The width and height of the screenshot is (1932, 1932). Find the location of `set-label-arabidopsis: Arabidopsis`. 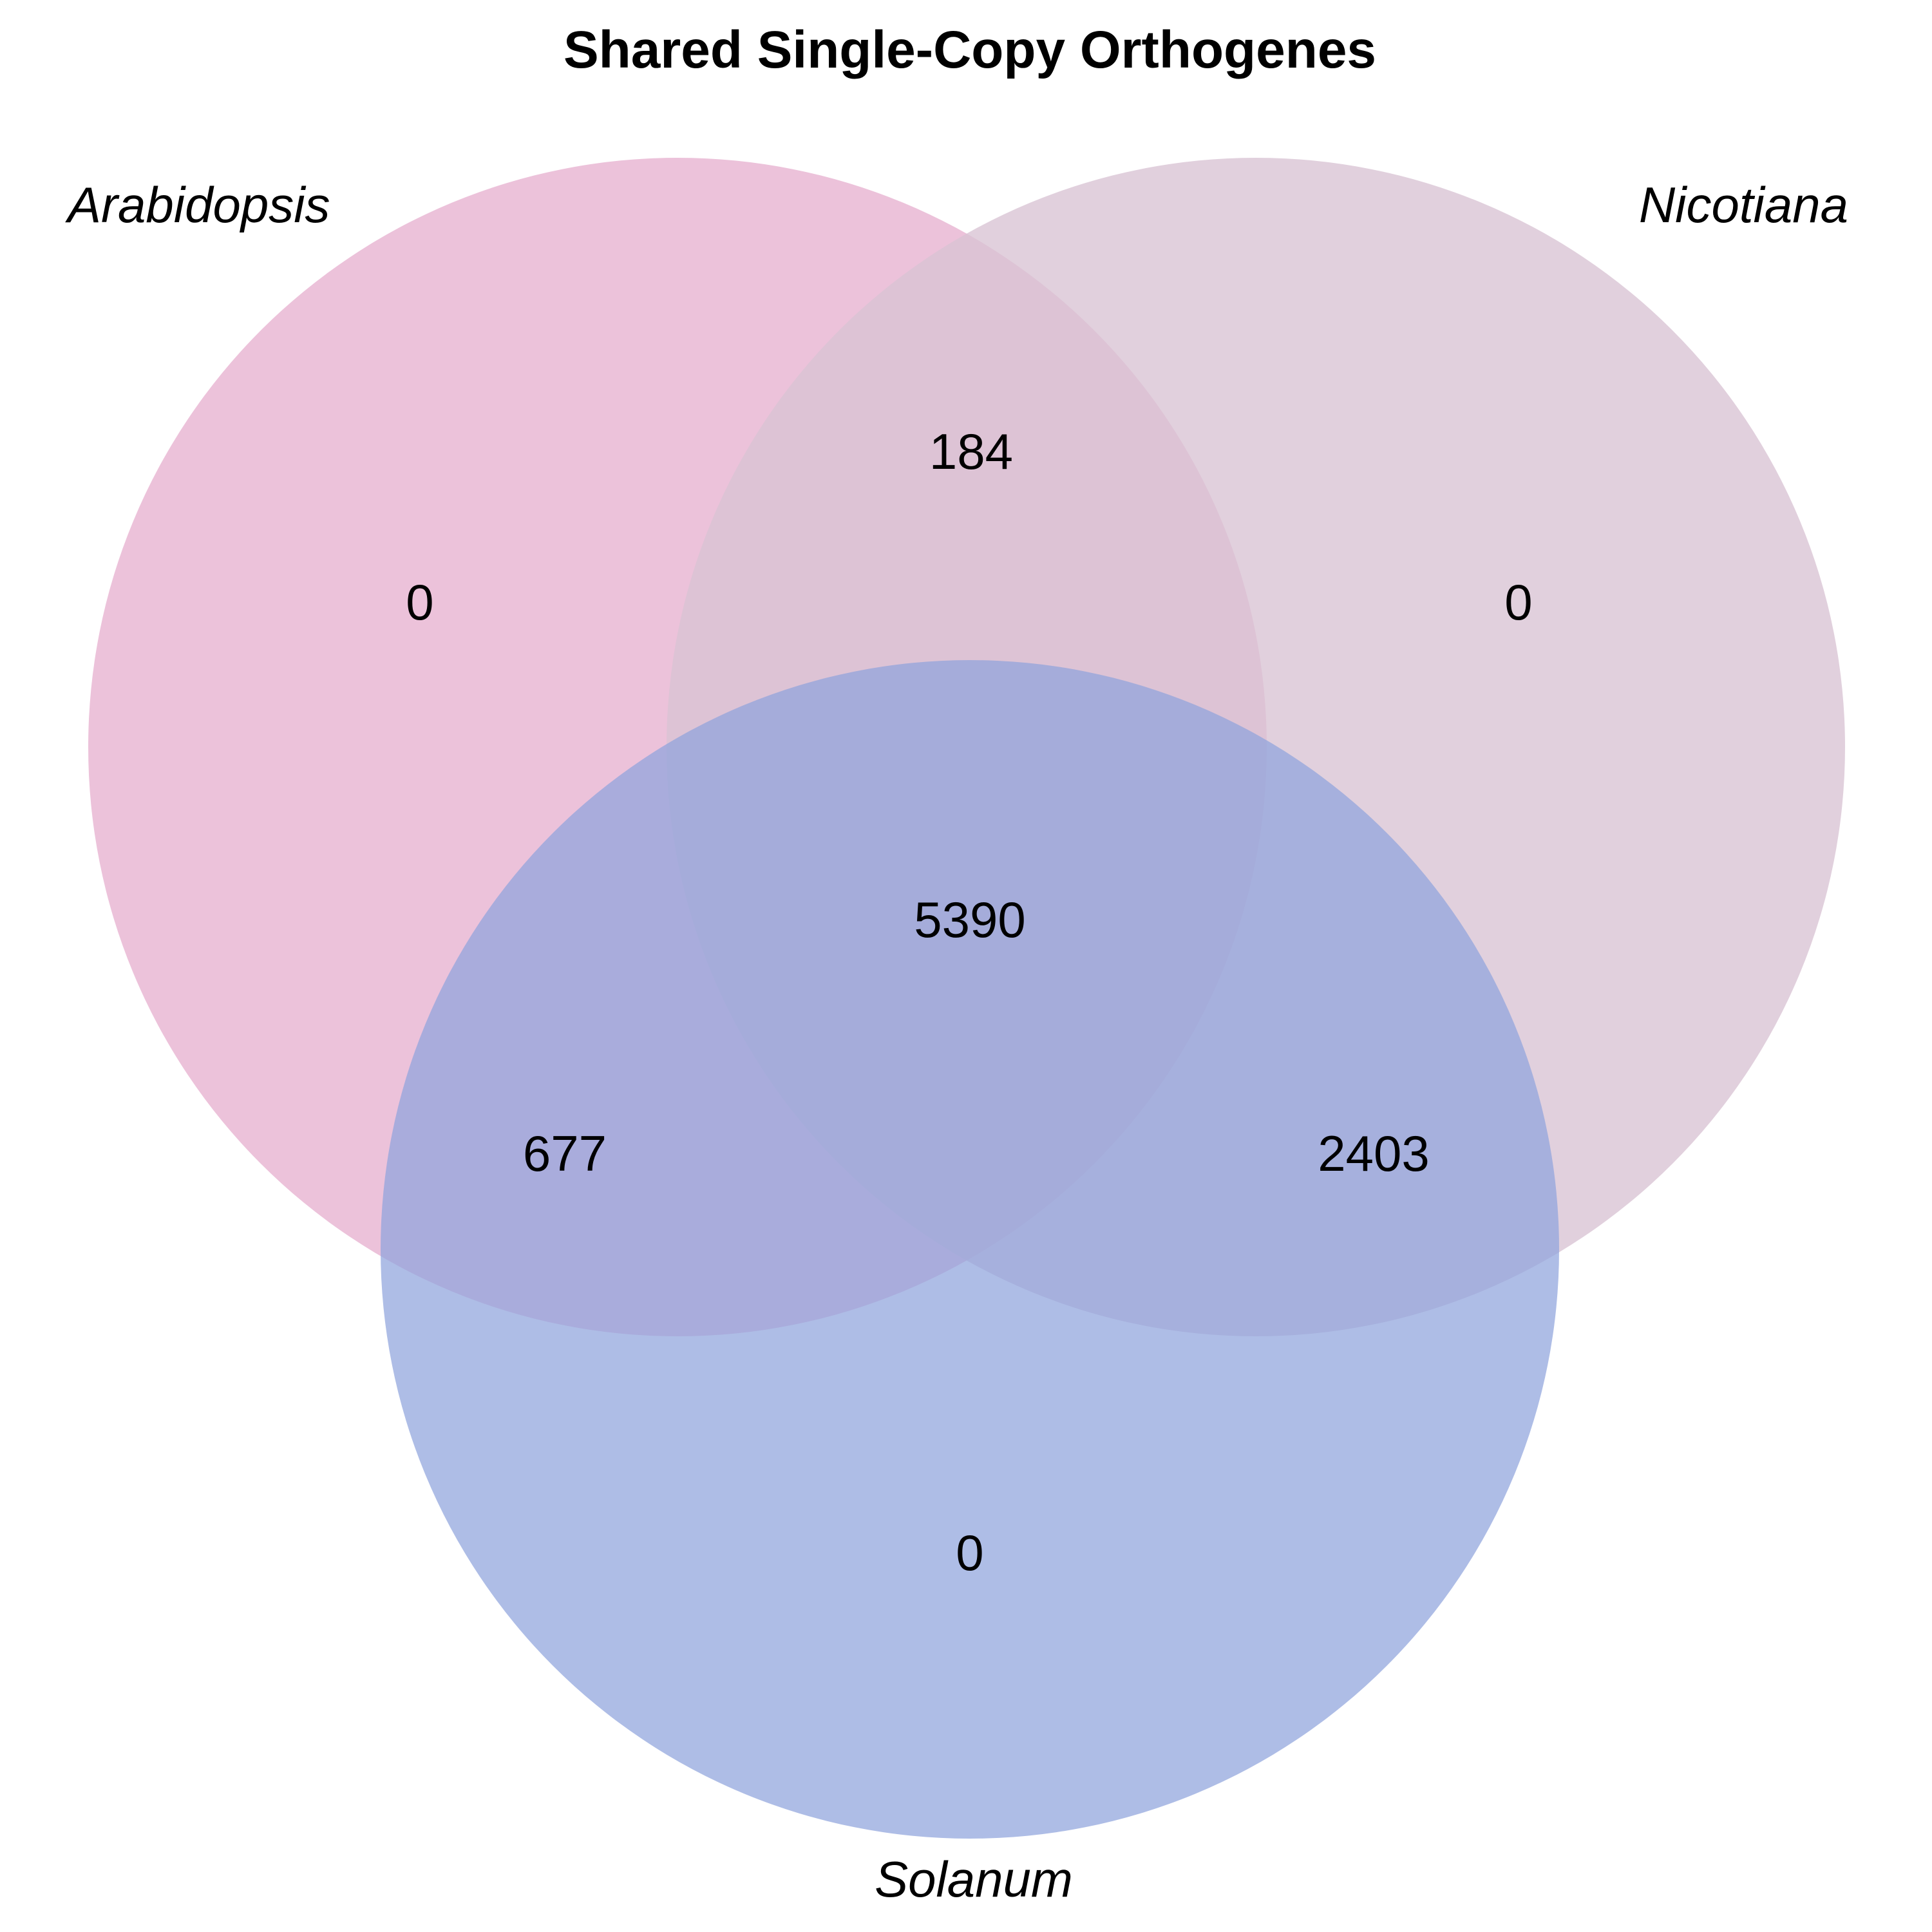

set-label-arabidopsis: Arabidopsis is located at coordinates (198, 205).